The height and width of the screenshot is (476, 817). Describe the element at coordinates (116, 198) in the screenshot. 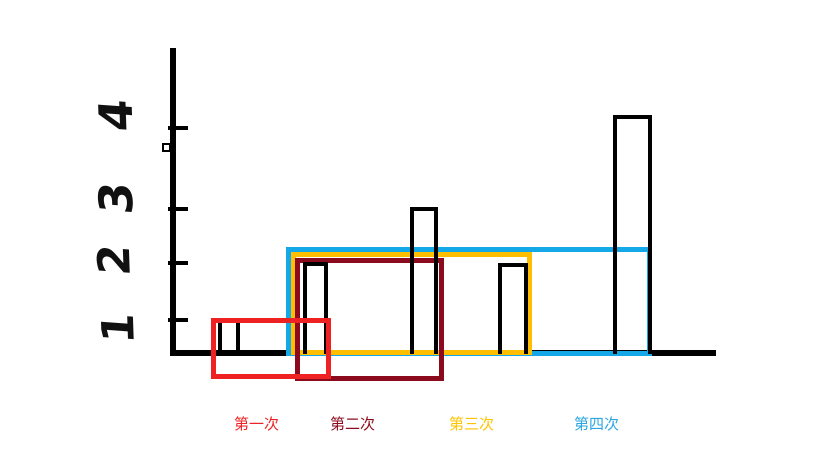

I see `y-axis-label-3: 3` at that location.